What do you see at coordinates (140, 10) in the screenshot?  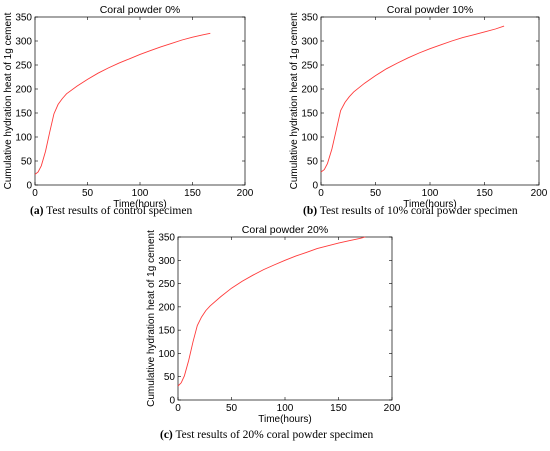 I see `chart-a-title: Coral powder 0%` at bounding box center [140, 10].